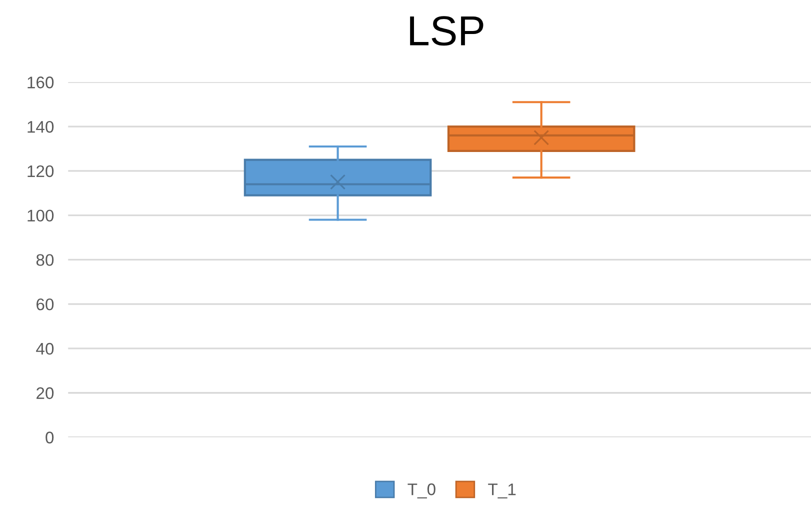 This screenshot has width=811, height=530. I want to click on y-tick-label: 160, so click(41, 82).